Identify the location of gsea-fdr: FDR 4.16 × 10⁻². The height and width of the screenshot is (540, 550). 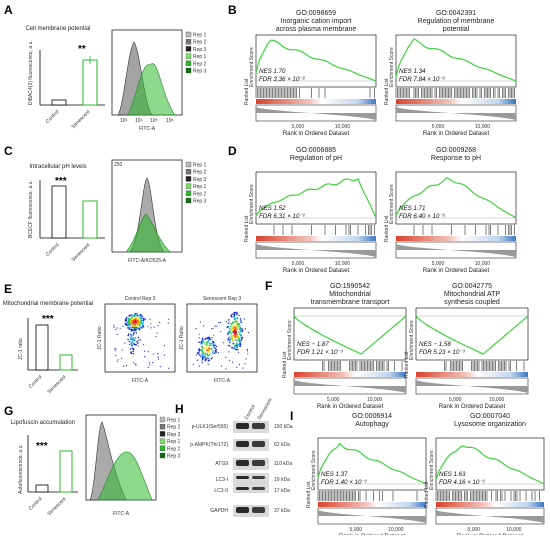
(462, 482).